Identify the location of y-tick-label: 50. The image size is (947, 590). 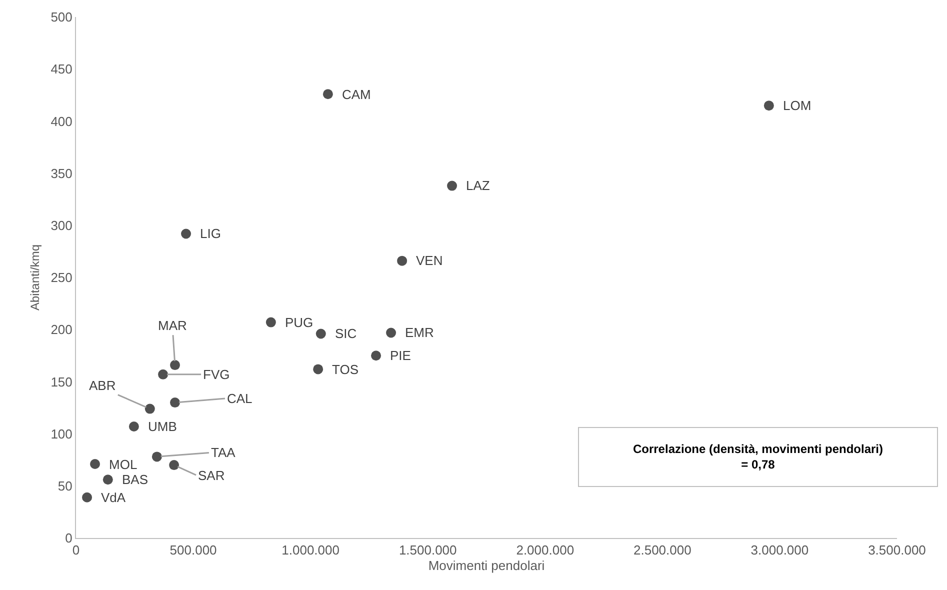
(65, 486).